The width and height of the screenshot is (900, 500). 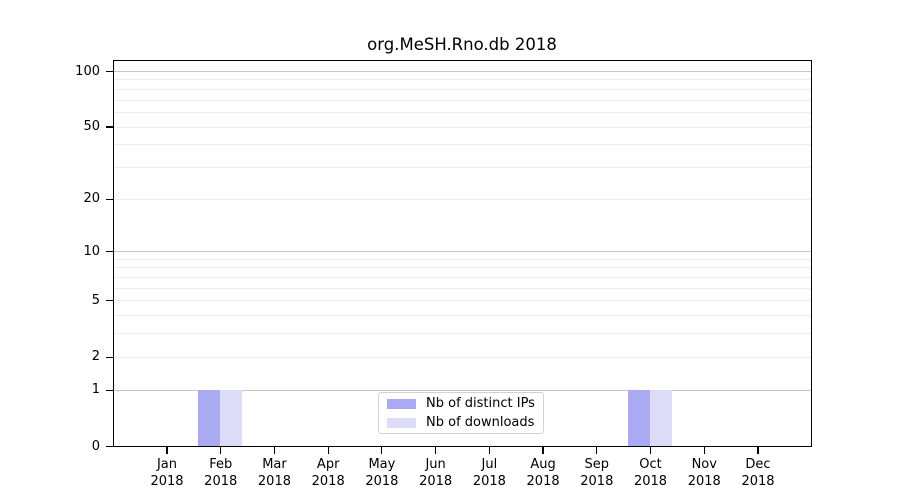 I want to click on x-tick-label: Feb 2018, so click(x=221, y=473).